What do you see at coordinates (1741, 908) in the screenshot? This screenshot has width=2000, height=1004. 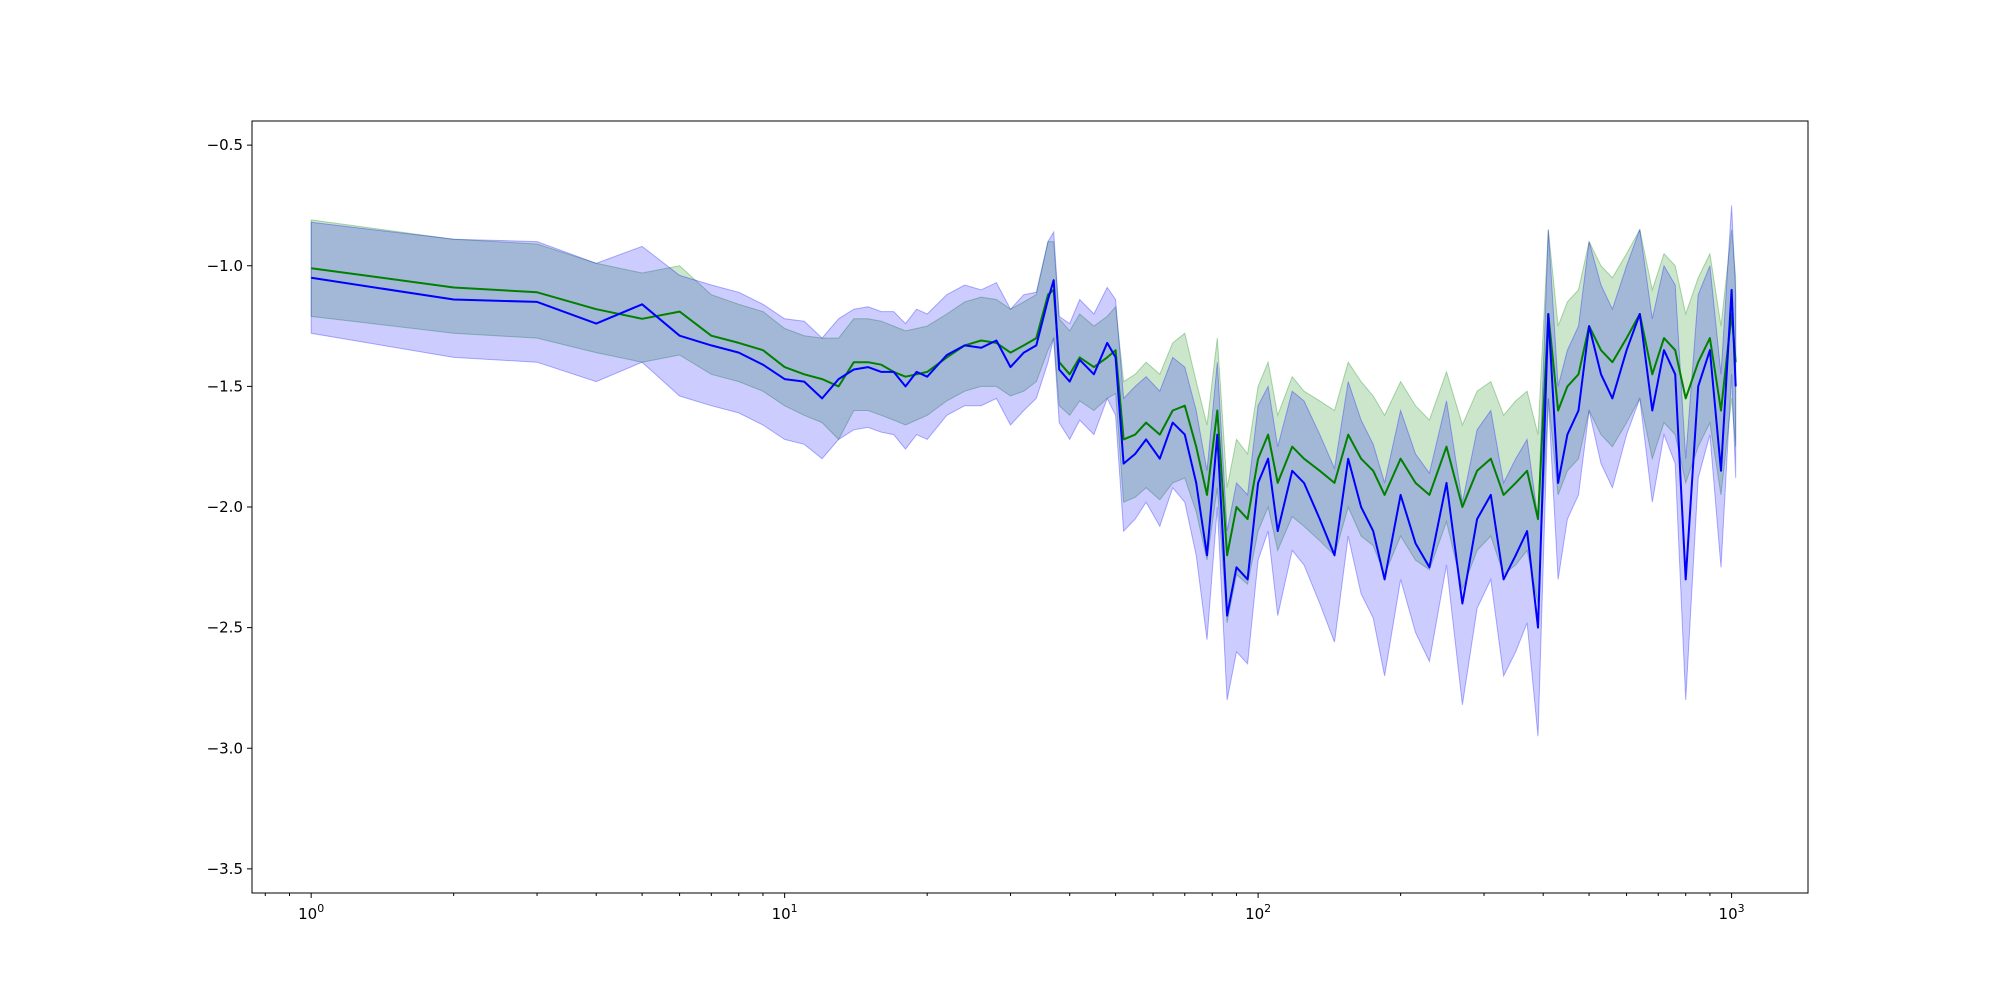 I see `x-tick-label-exponent: 3` at bounding box center [1741, 908].